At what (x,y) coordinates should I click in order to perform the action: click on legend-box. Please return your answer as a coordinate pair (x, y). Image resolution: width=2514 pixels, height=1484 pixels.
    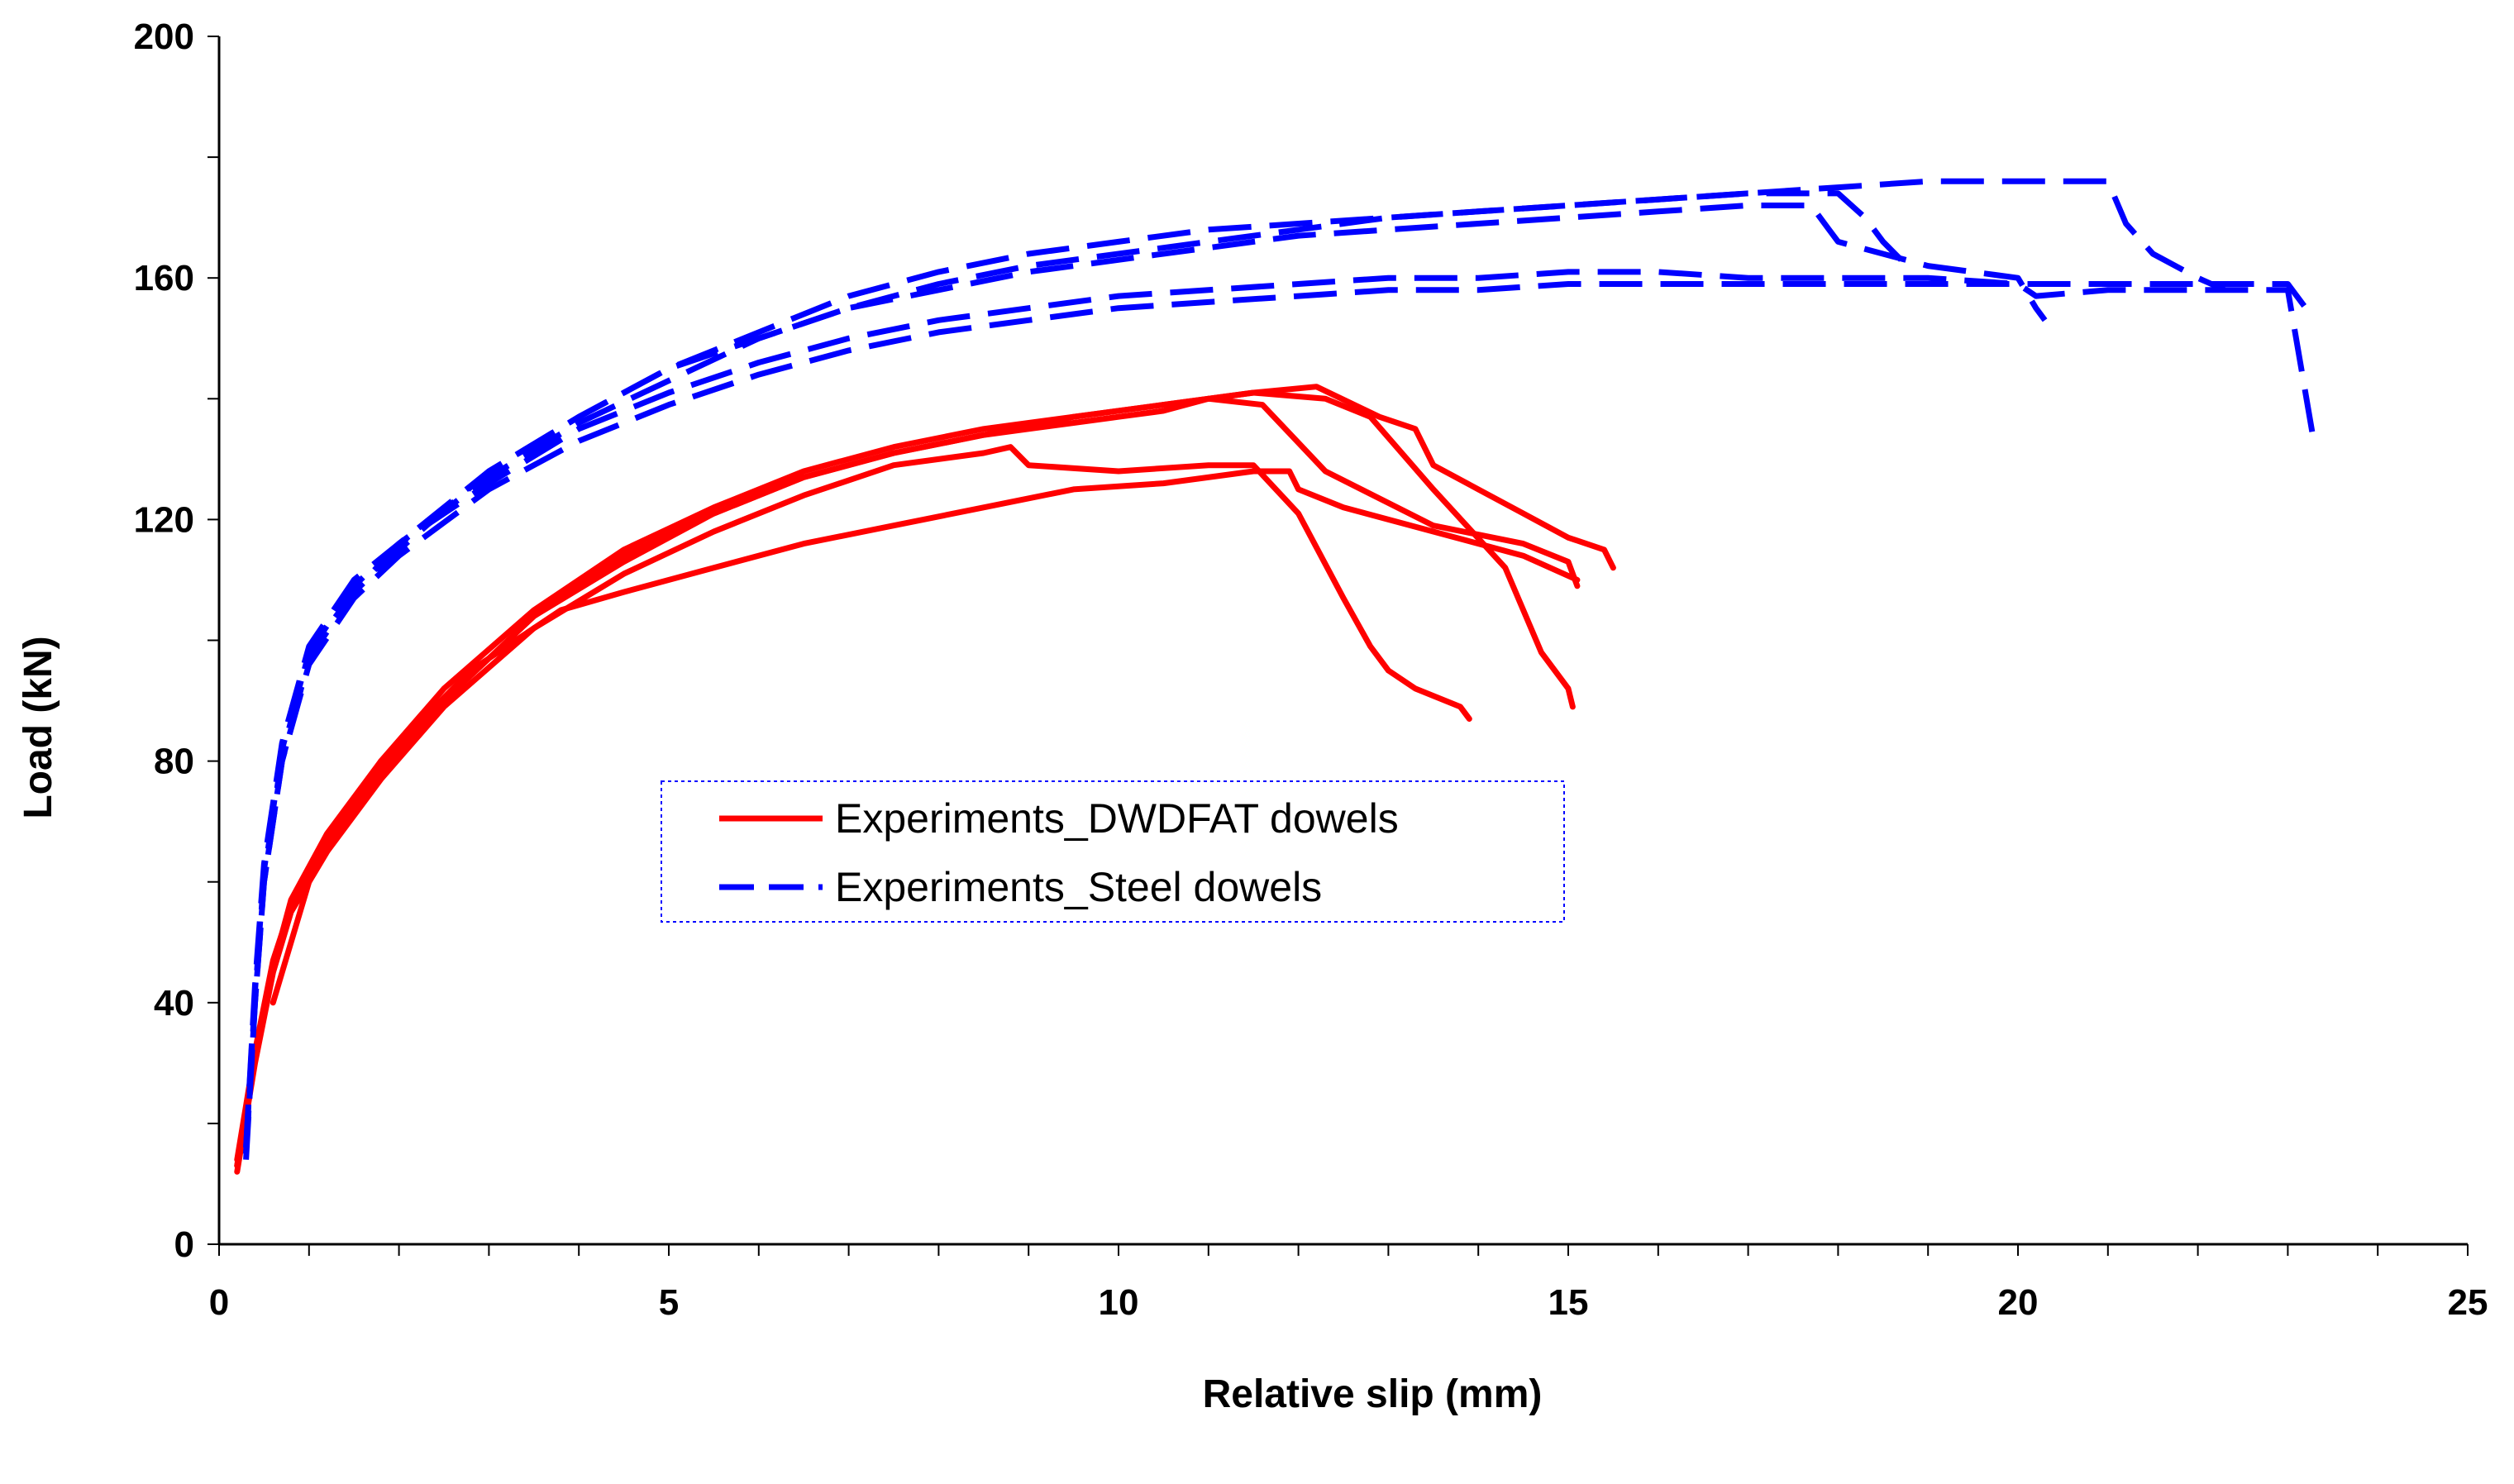
    Looking at the image, I should click on (1113, 852).